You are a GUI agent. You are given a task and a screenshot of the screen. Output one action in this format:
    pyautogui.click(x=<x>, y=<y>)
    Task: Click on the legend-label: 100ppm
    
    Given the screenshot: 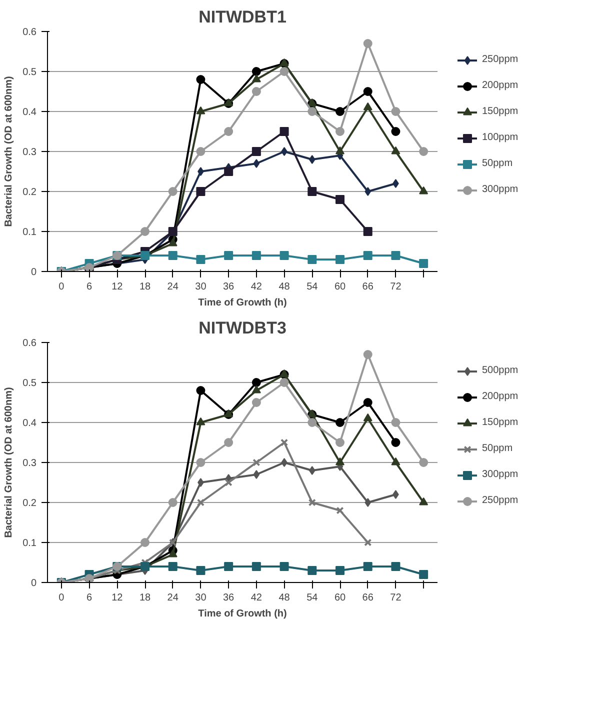 What is the action you would take?
    pyautogui.click(x=500, y=138)
    